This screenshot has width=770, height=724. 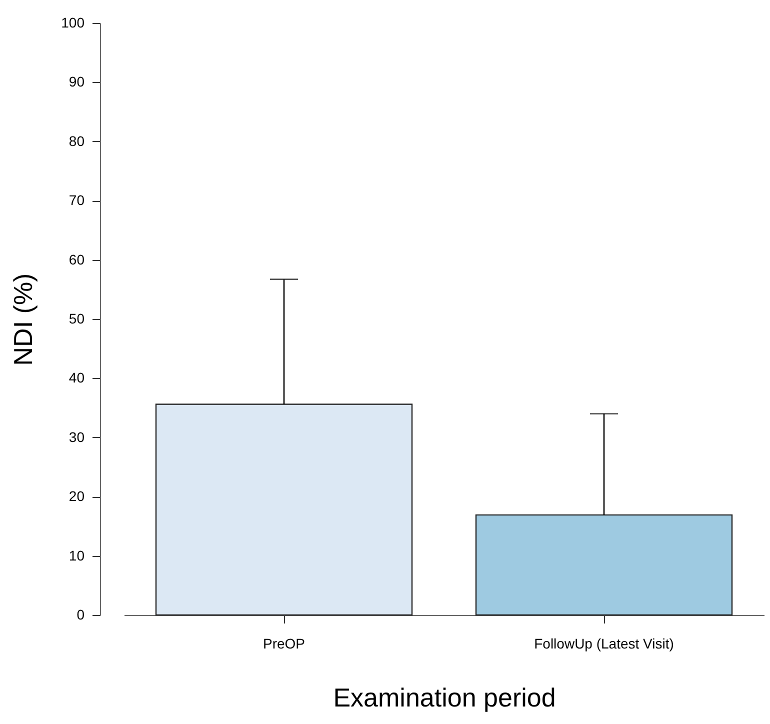 I want to click on y-tick-label: 40, so click(x=76, y=378).